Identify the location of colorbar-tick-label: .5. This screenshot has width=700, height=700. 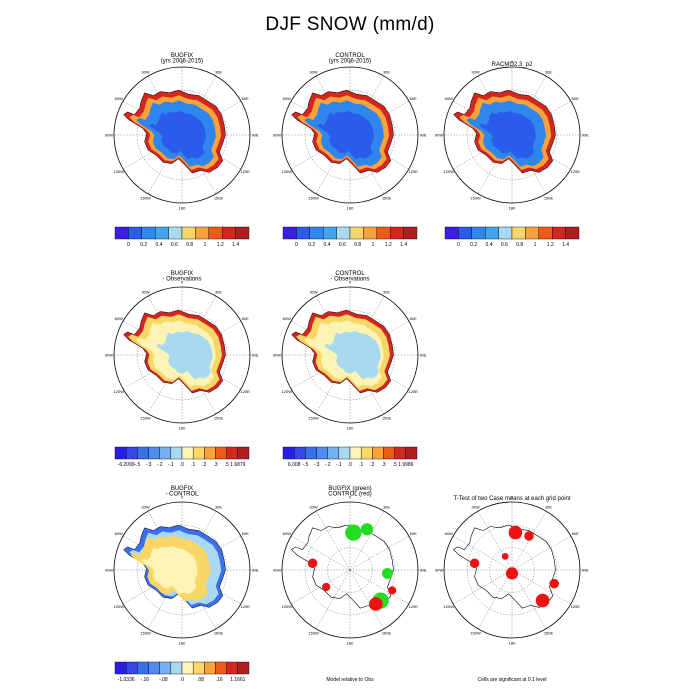
(227, 465).